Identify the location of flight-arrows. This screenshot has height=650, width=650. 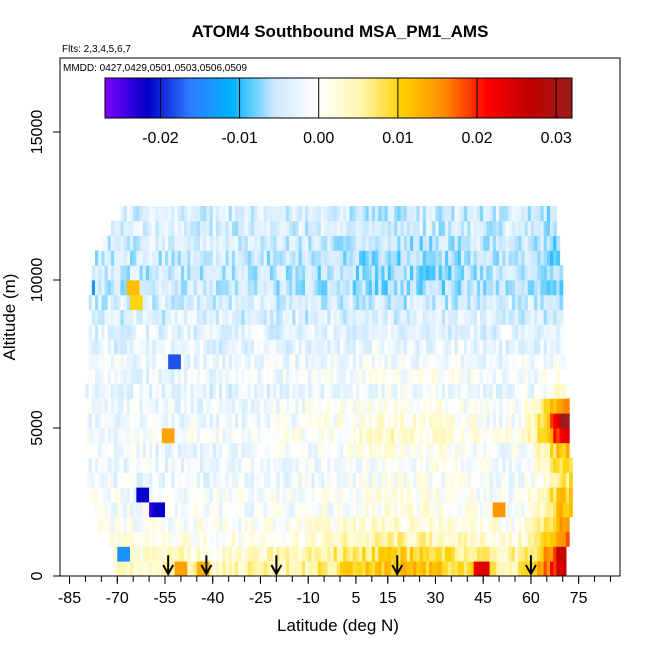
(349, 566).